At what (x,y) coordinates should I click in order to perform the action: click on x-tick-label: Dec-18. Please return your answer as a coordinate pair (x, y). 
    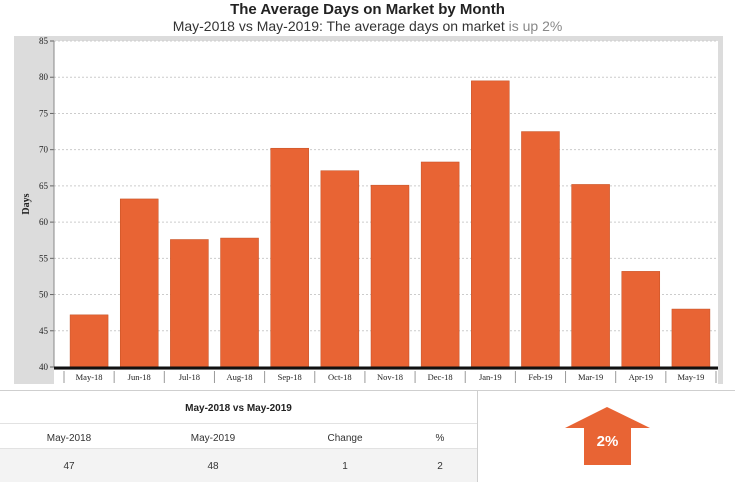
    Looking at the image, I should click on (440, 377).